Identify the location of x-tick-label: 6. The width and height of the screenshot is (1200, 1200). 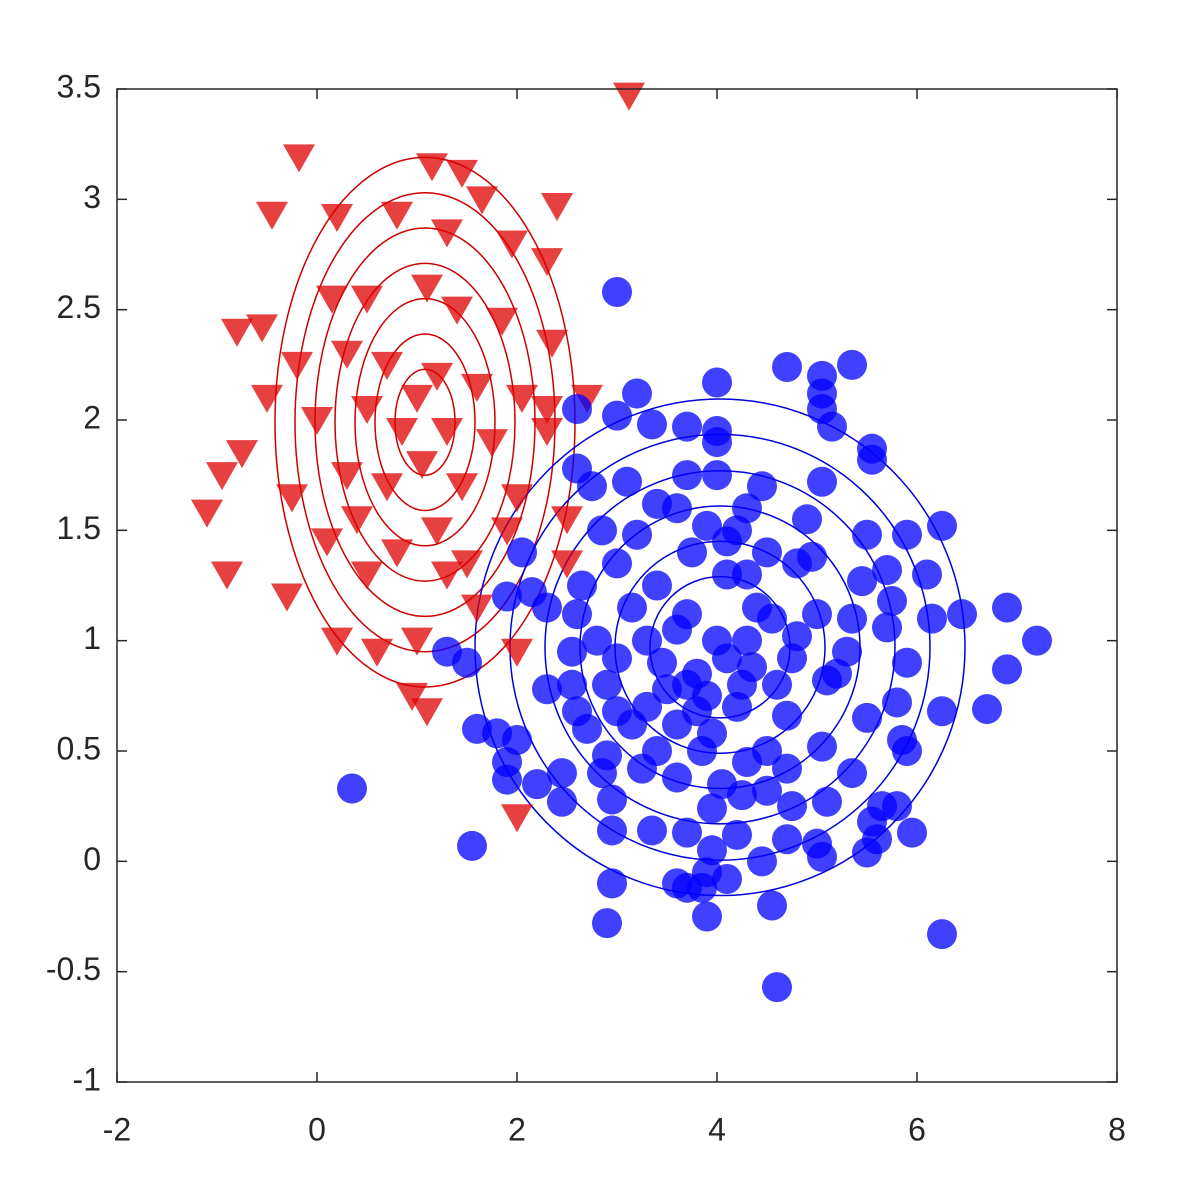
(917, 1129).